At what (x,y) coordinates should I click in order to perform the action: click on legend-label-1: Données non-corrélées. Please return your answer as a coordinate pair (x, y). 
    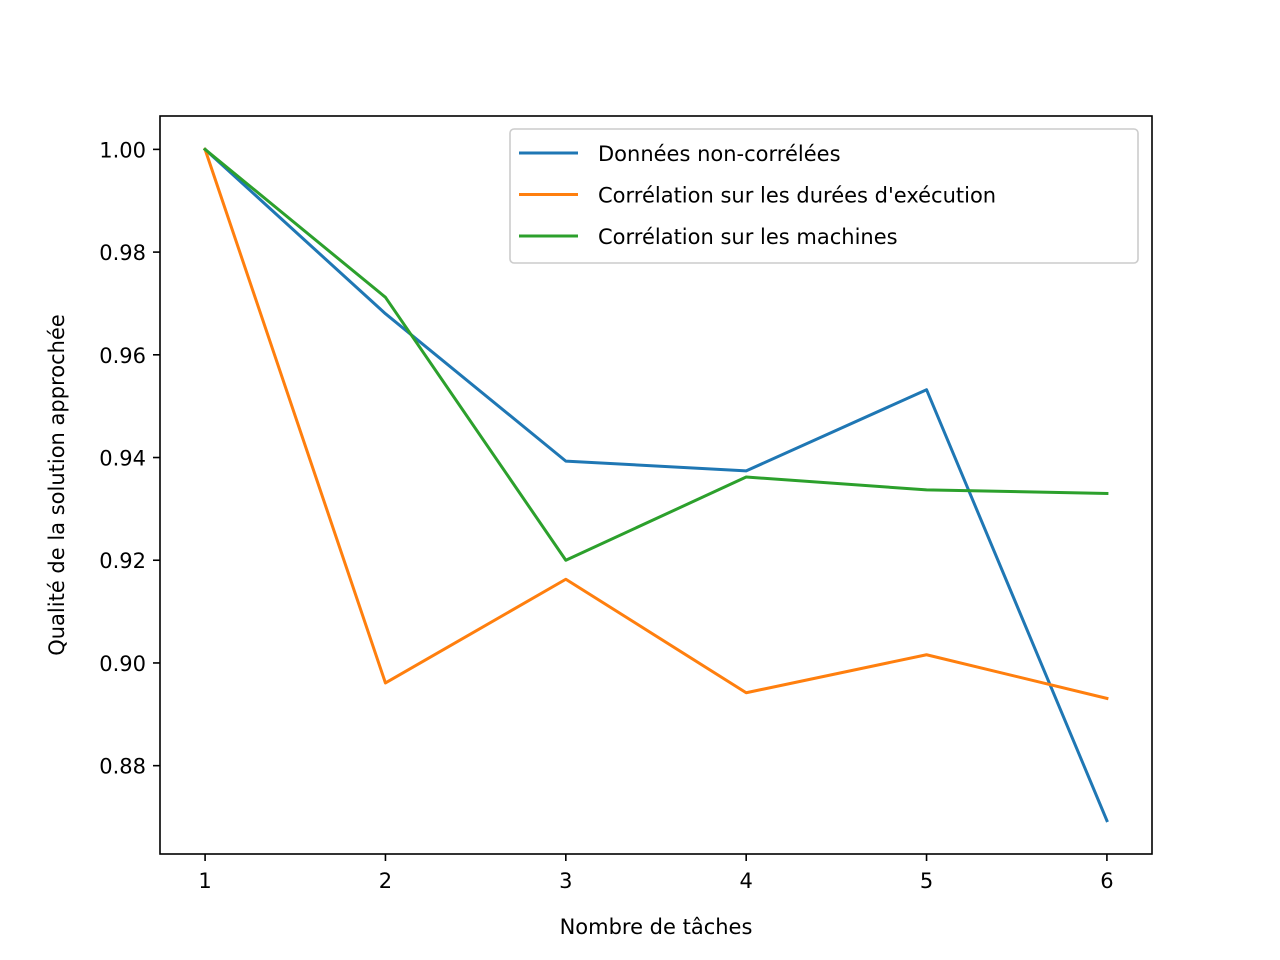
    Looking at the image, I should click on (719, 154).